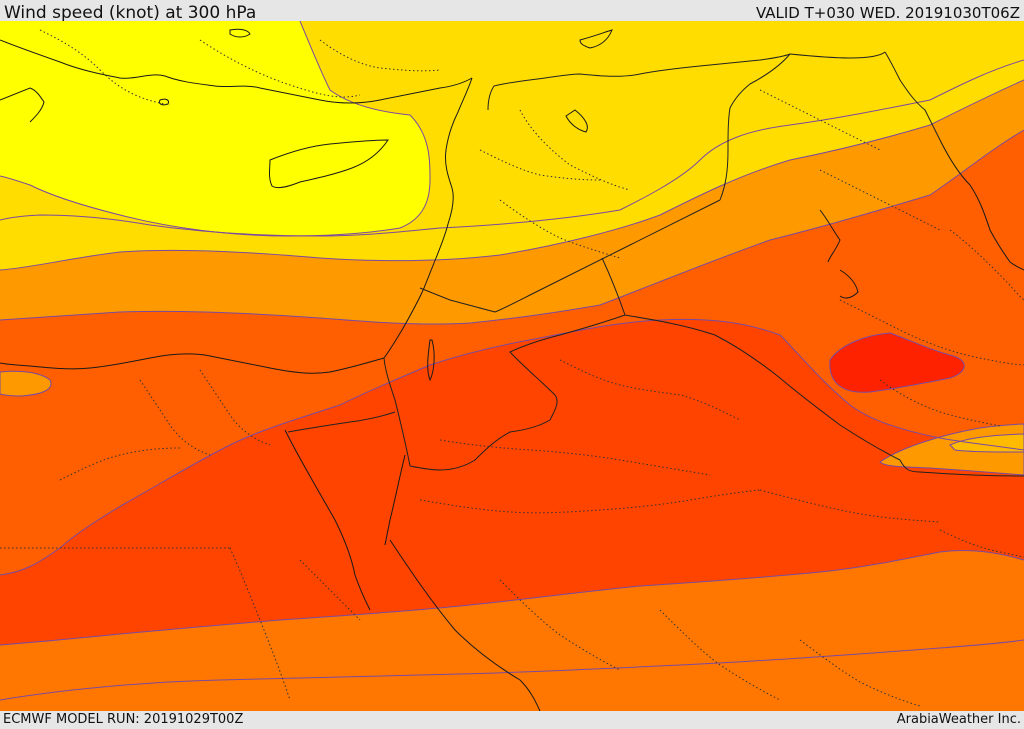 The image size is (1024, 729). I want to click on valid-time: VALID T+030 WED. 20191030T06Z, so click(887, 13).